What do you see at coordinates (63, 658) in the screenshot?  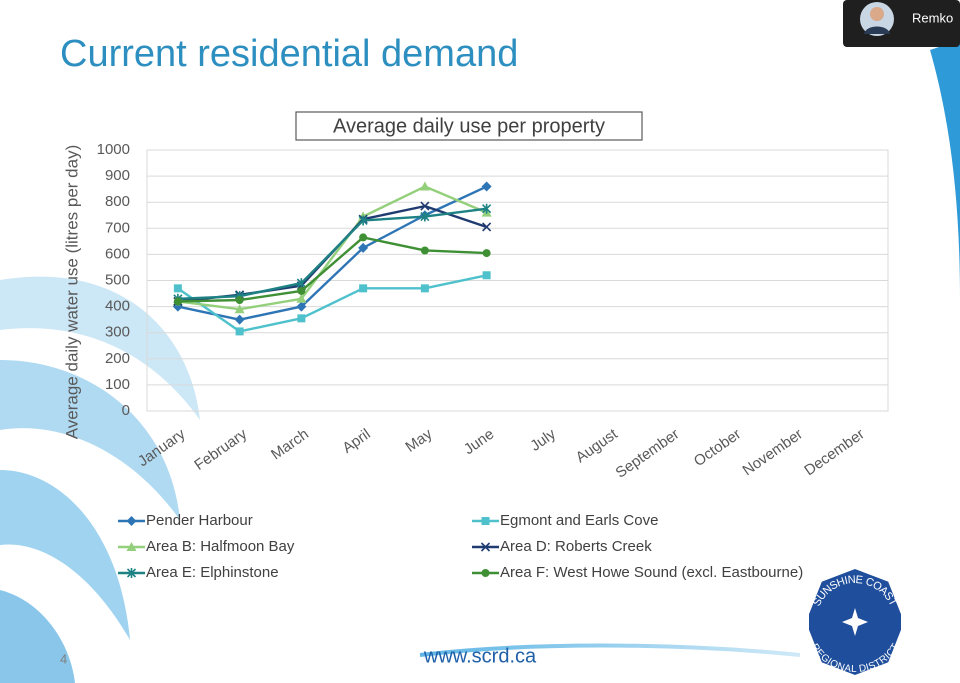 I see `page-number: 4` at bounding box center [63, 658].